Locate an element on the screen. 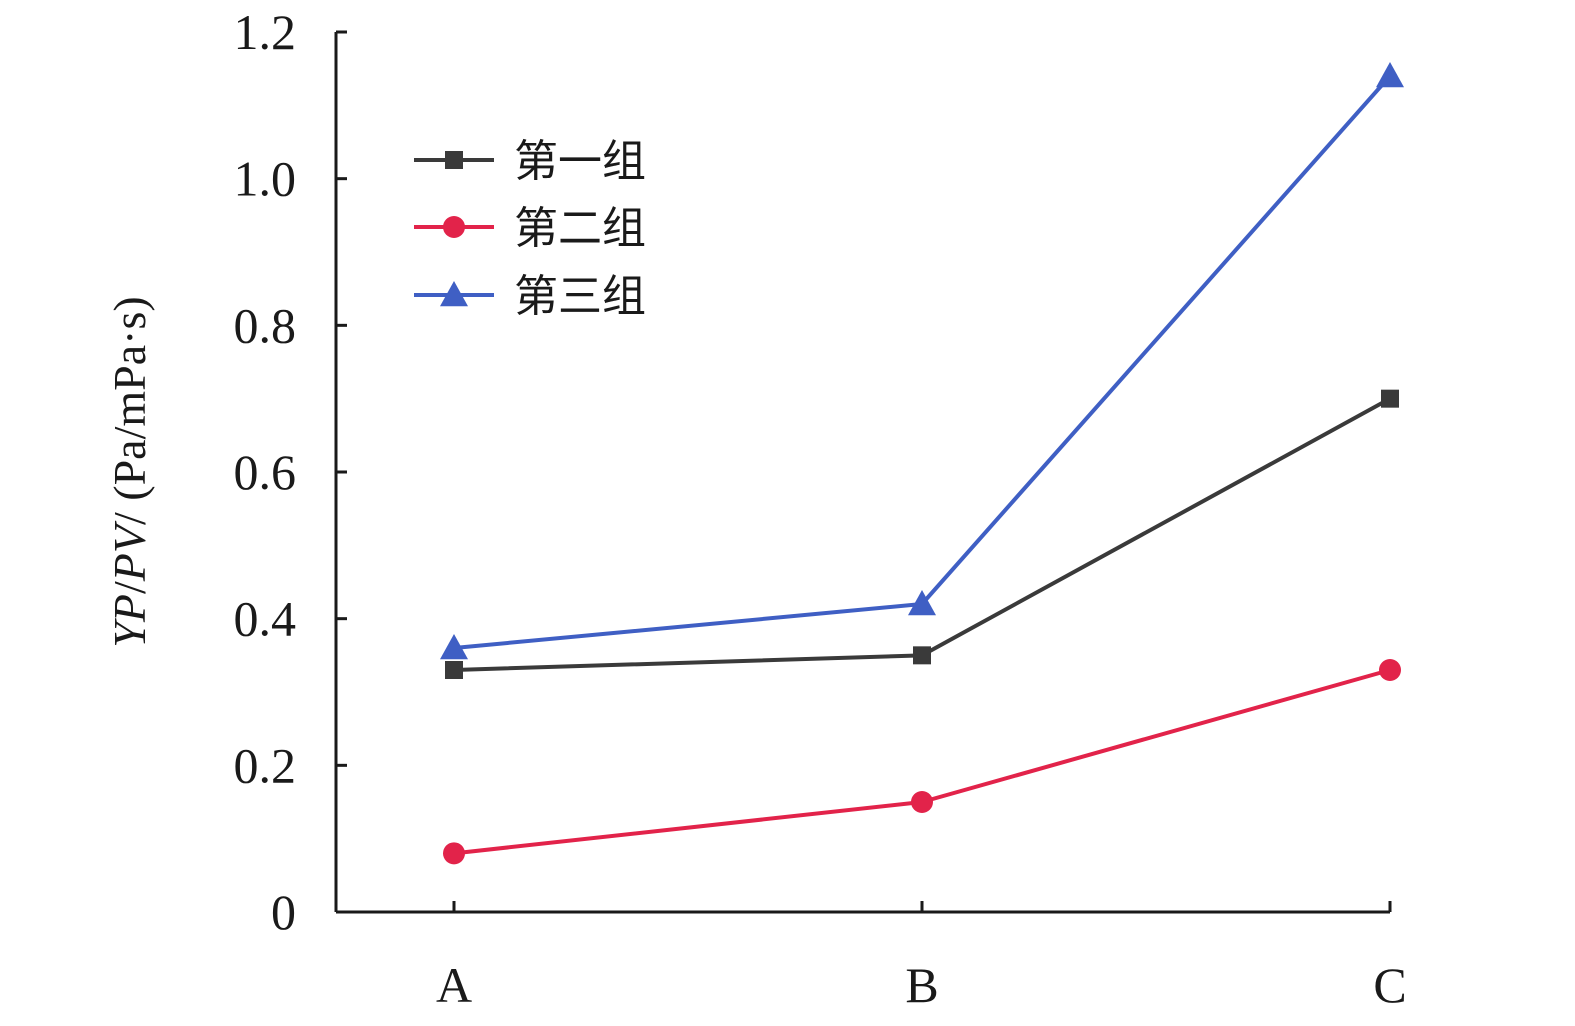 This screenshot has width=1575, height=1026. y-axis-title-part: YP is located at coordinates (129, 621).